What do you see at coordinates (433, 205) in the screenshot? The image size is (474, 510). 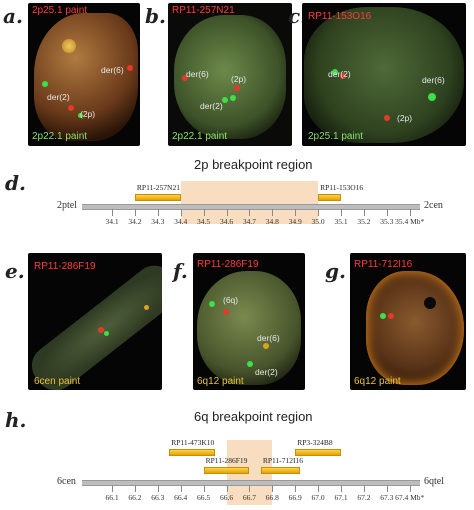 I see `axis-right-end: 2cen` at bounding box center [433, 205].